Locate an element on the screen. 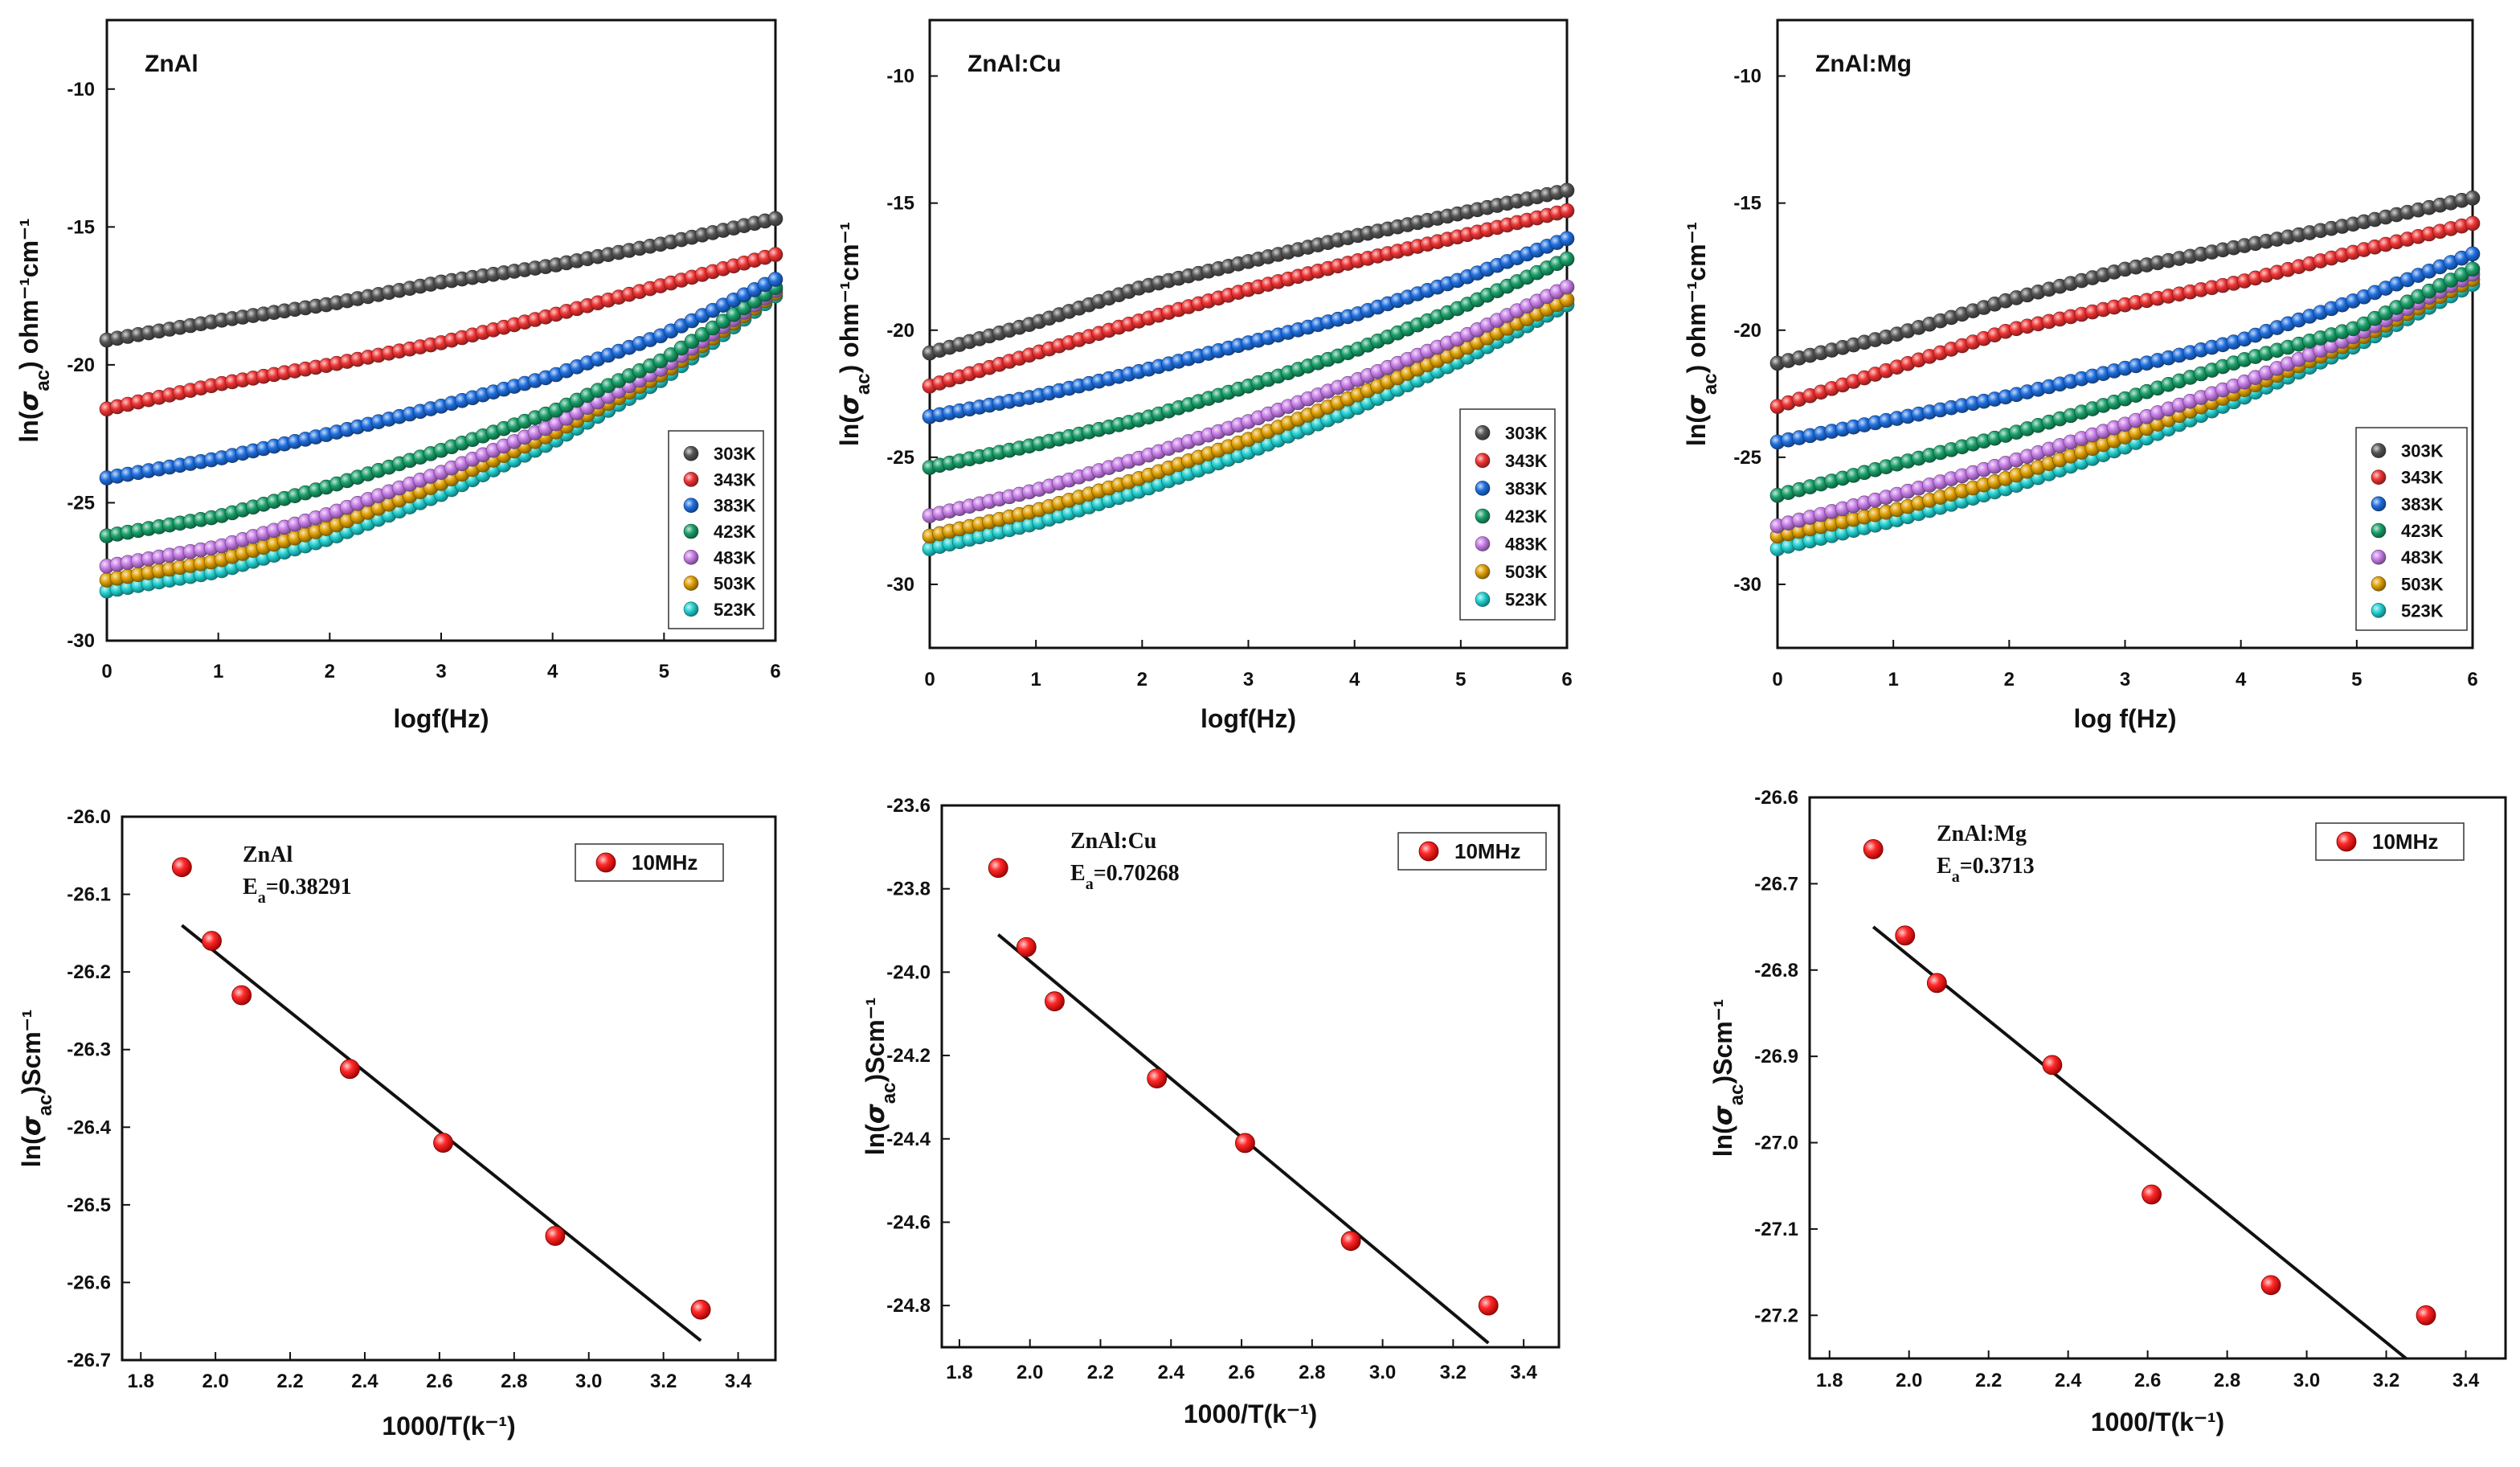  x-tick-label: 1.8 is located at coordinates (1830, 1381).